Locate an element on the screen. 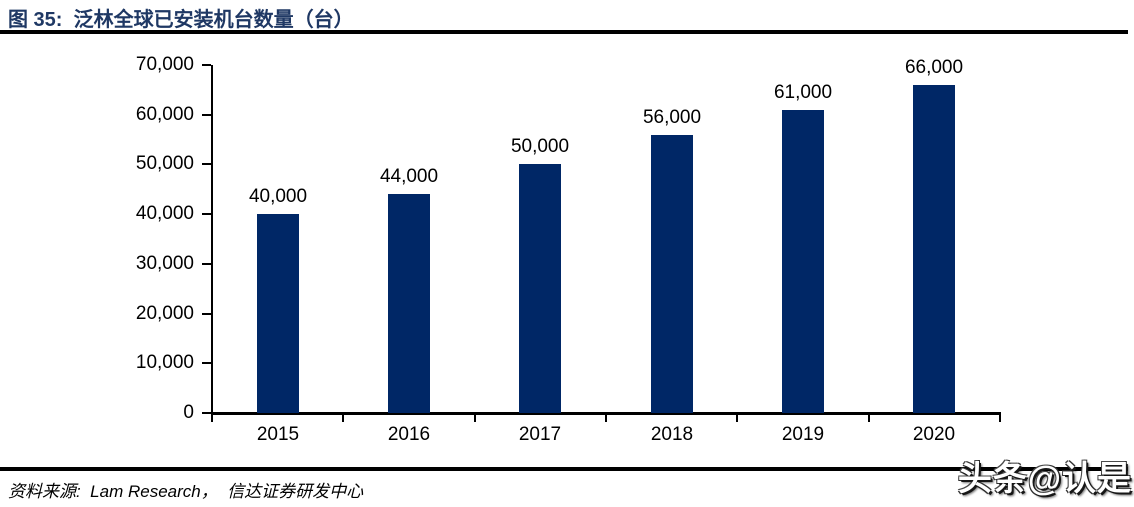 Image resolution: width=1134 pixels, height=507 pixels. bar-2019 is located at coordinates (803, 261).